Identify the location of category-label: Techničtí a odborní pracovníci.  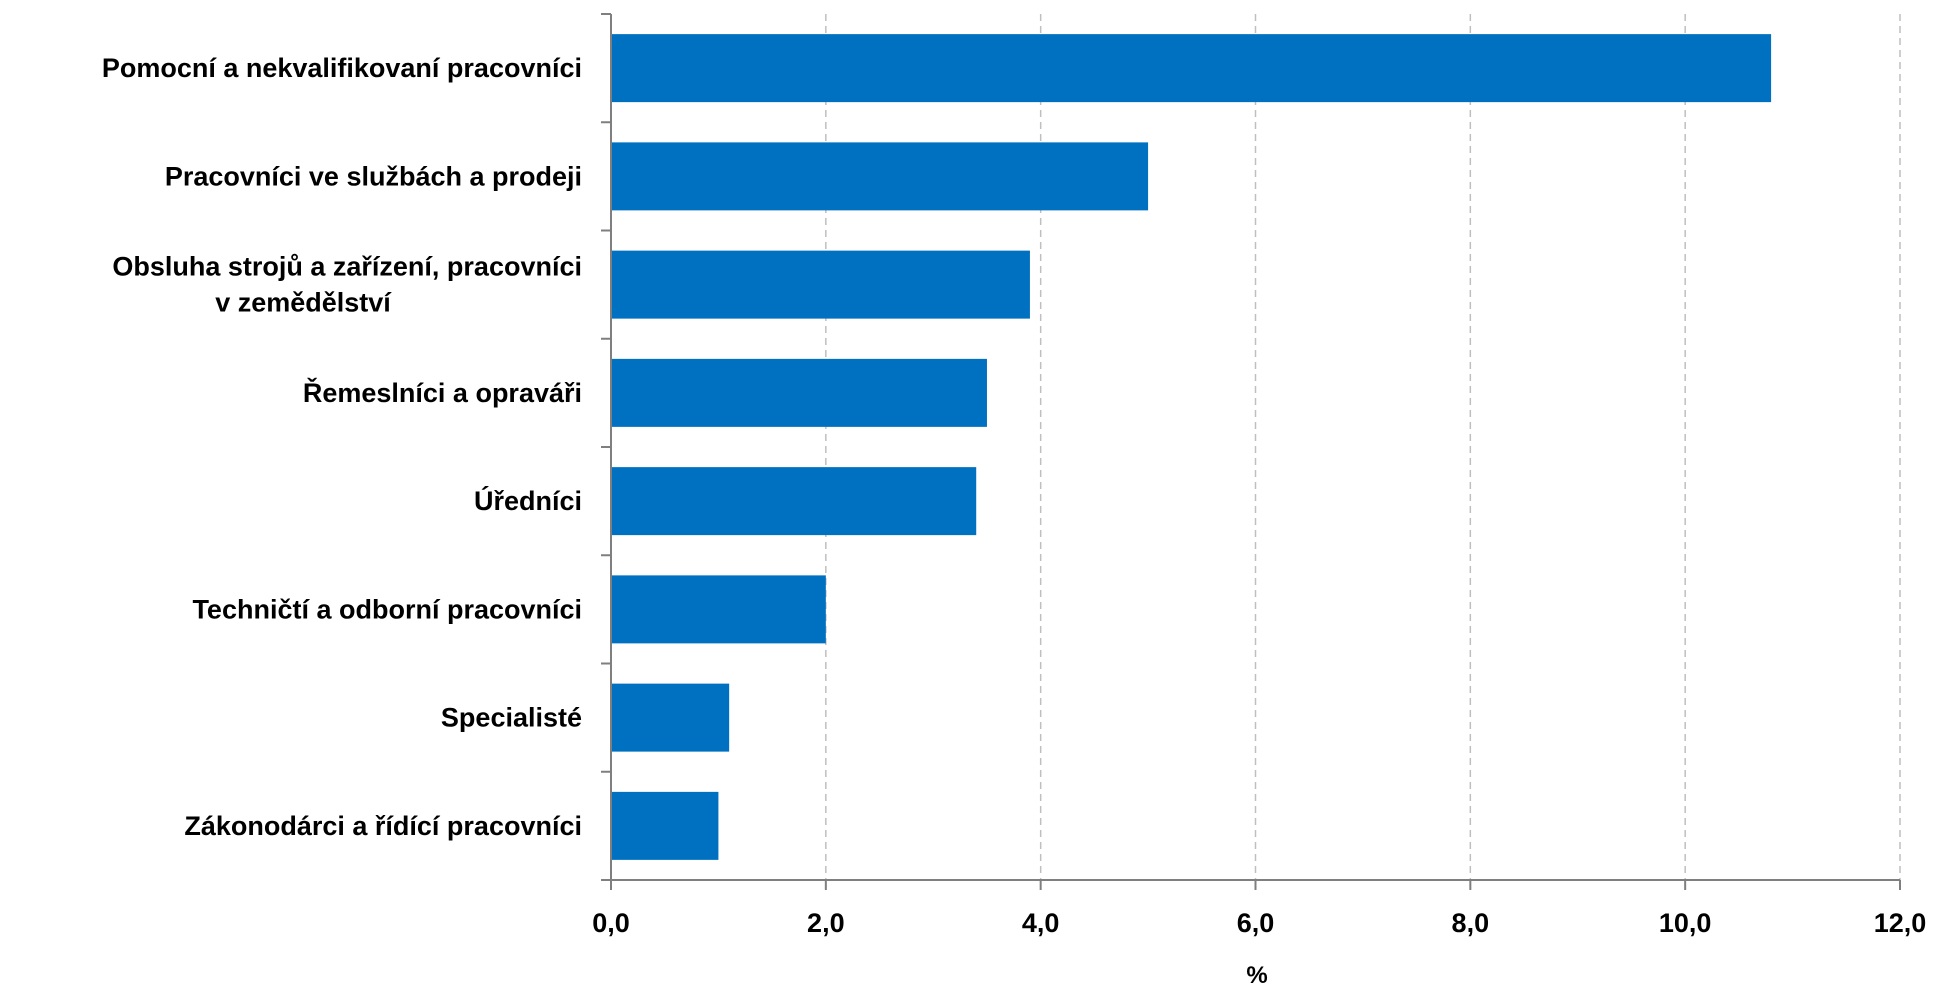
(387, 609).